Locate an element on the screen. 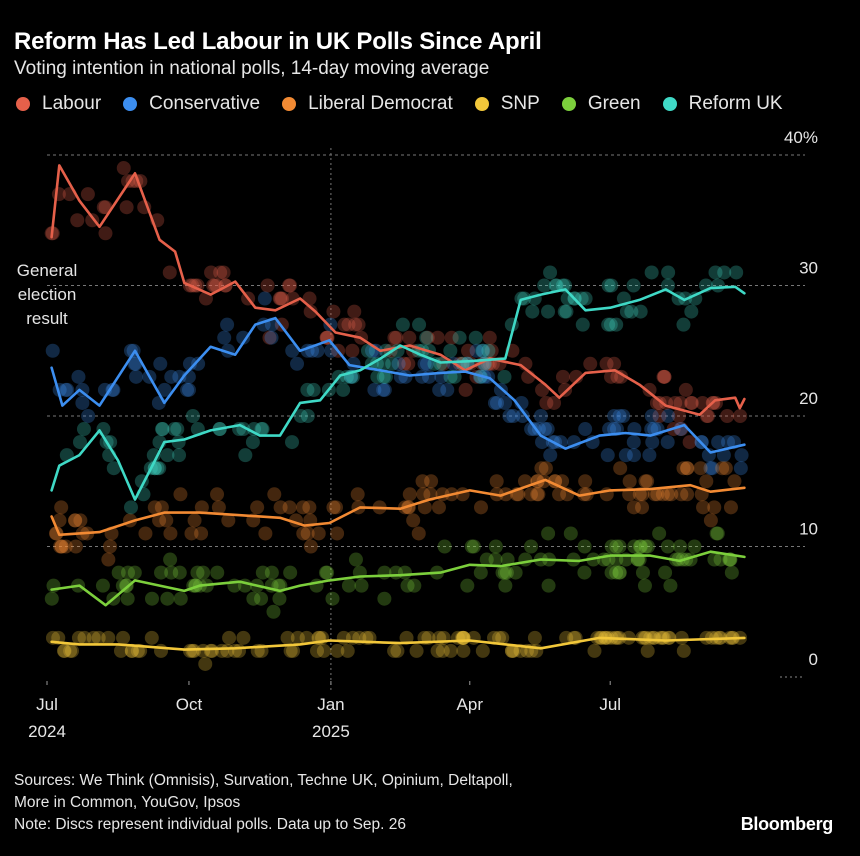 Image resolution: width=860 pixels, height=856 pixels. legend-item: Green is located at coordinates (601, 104).